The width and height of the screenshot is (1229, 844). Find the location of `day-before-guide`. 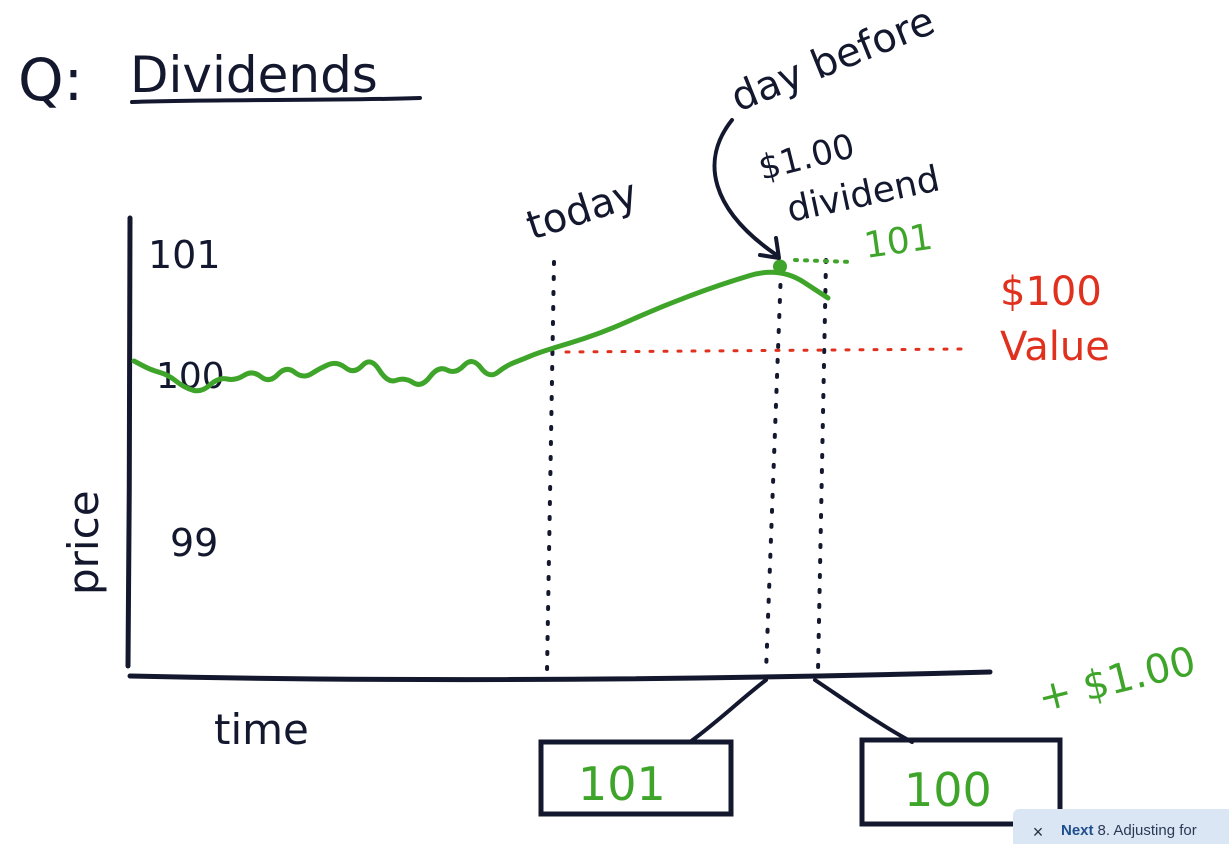

day-before-guide is located at coordinates (773, 471).